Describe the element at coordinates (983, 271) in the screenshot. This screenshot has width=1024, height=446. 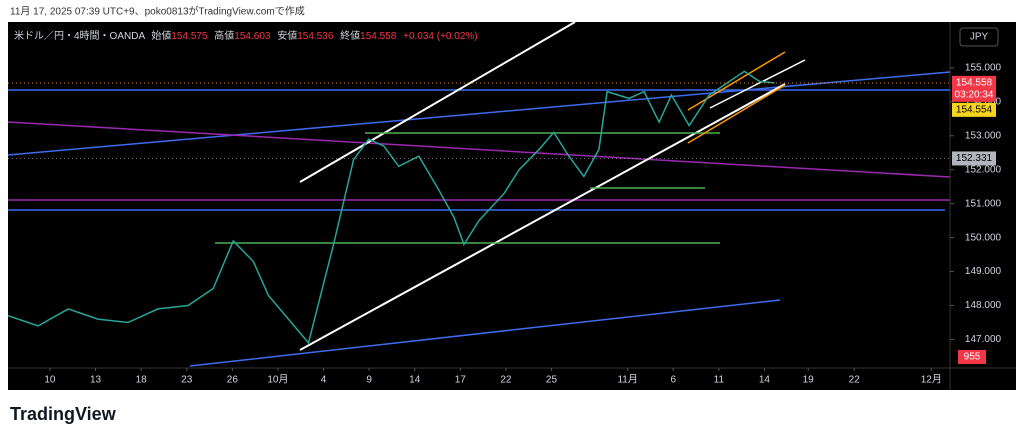
I see `y-tick-label: 149.000` at that location.